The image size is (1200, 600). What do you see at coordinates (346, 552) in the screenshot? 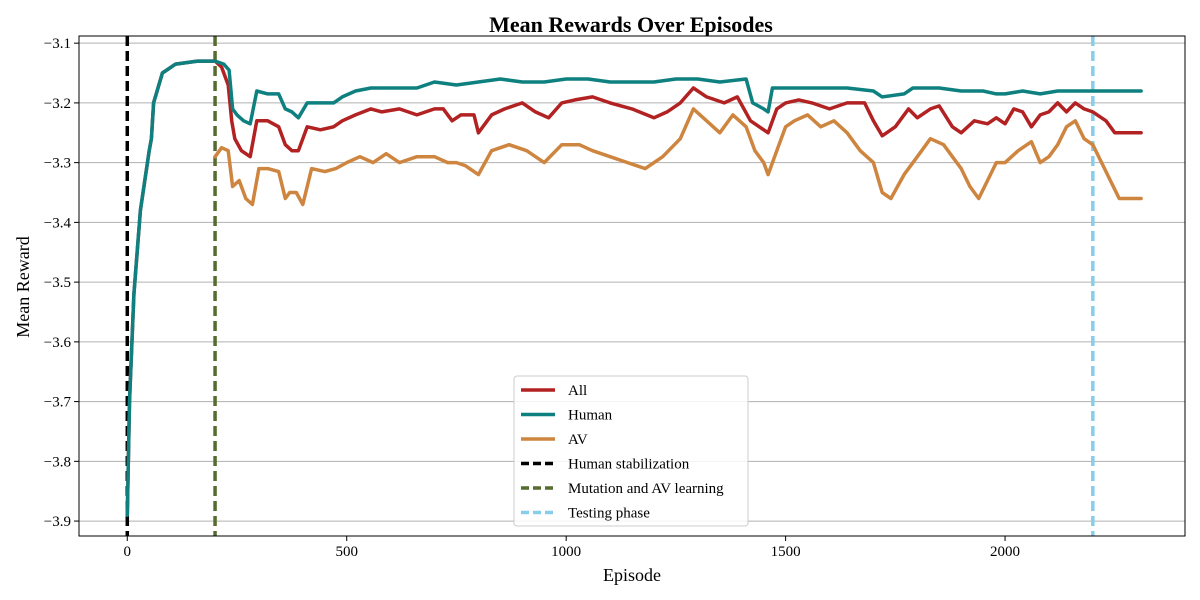
I see `x-tick-label: 500` at bounding box center [346, 552].